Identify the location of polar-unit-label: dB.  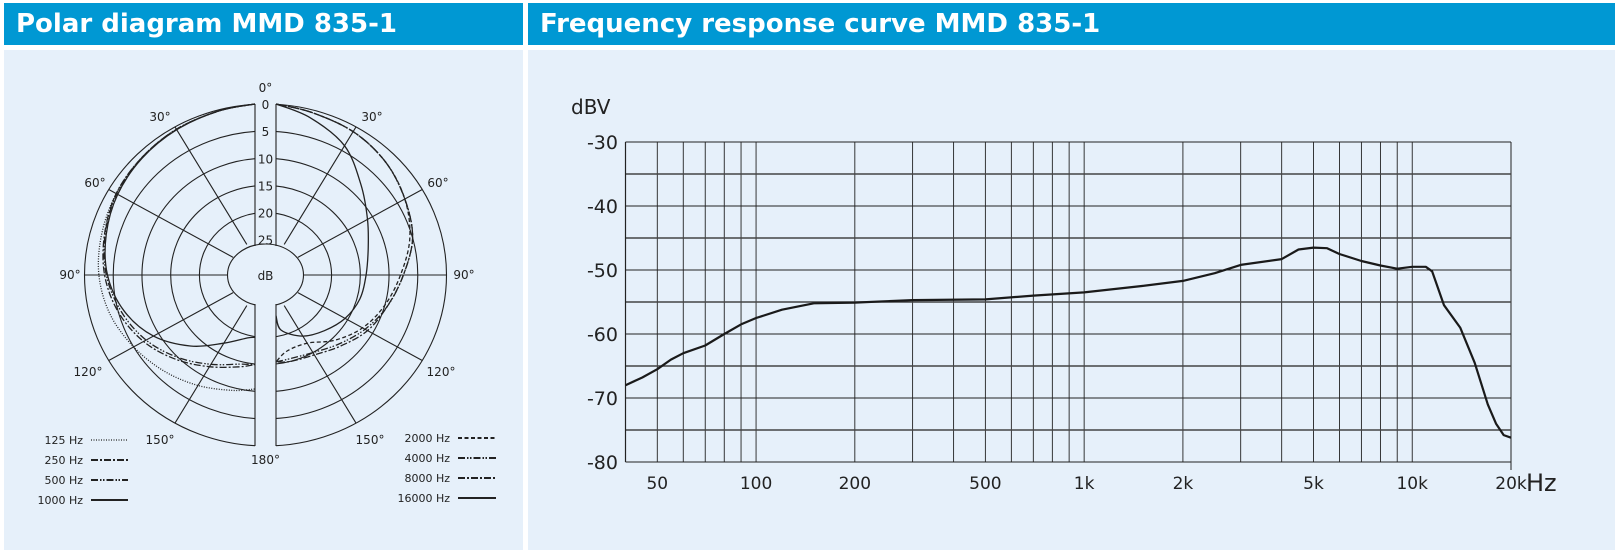
(266, 276).